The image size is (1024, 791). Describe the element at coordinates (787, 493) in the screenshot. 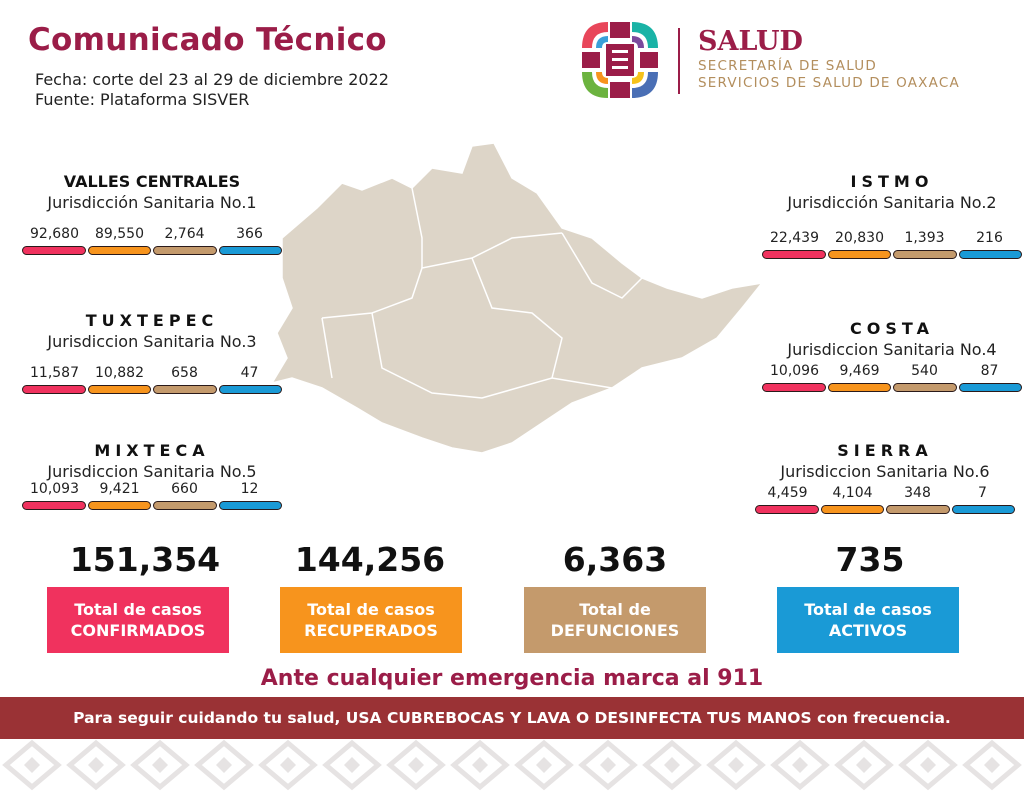

I see `value-confirmados: 4,459` at that location.